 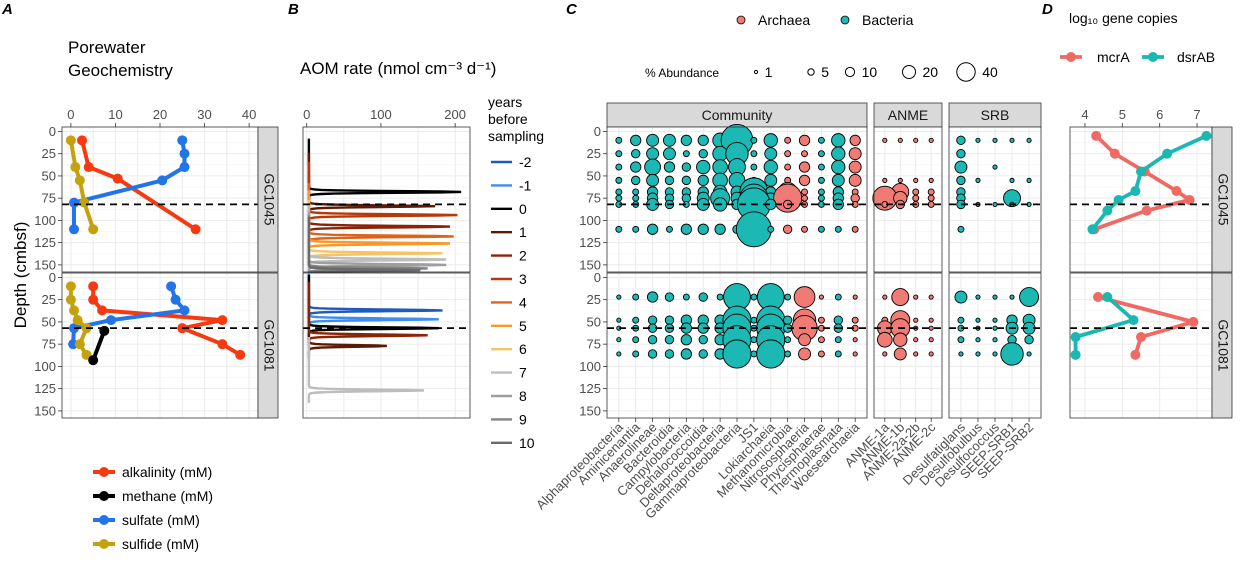 I want to click on size-legend-label: 1, so click(x=769, y=72).